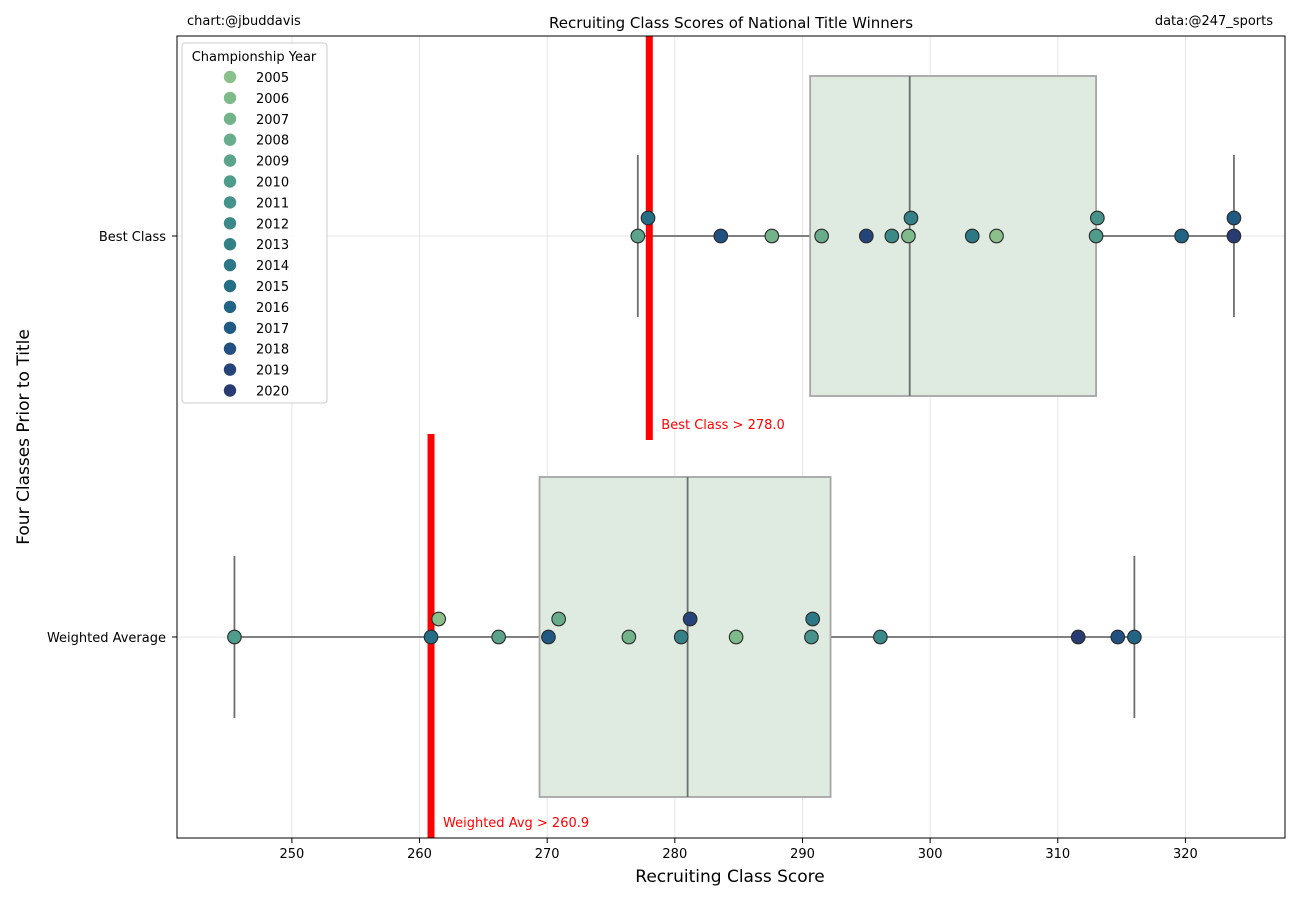 The height and width of the screenshot is (904, 1300). I want to click on y-axis-label: Four Classes Prior to Title, so click(24, 437).